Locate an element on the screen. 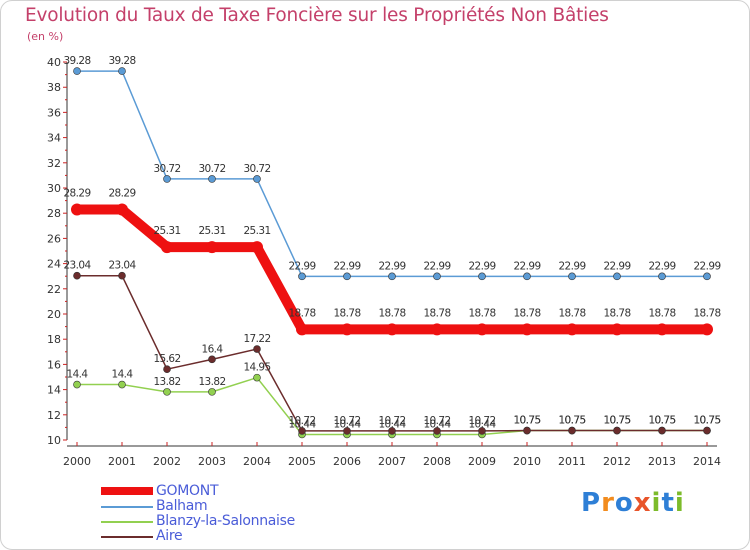  data-label-gomont-2001: 28.29 is located at coordinates (121, 194).